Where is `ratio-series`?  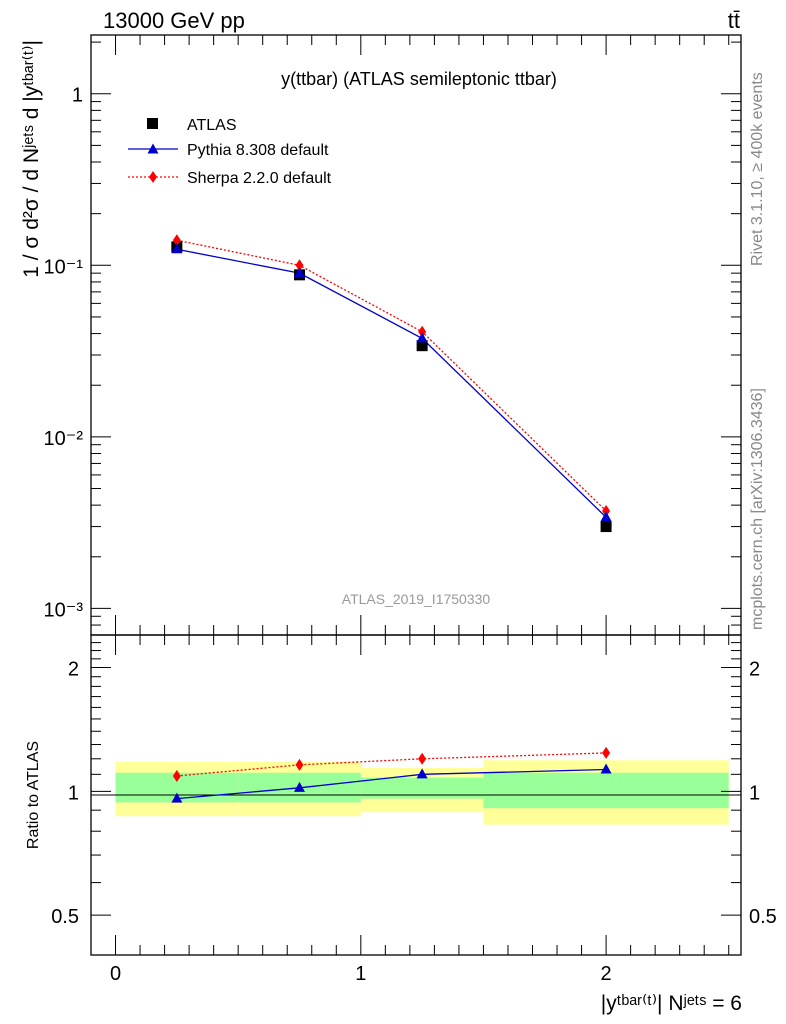
ratio-series is located at coordinates (391, 774).